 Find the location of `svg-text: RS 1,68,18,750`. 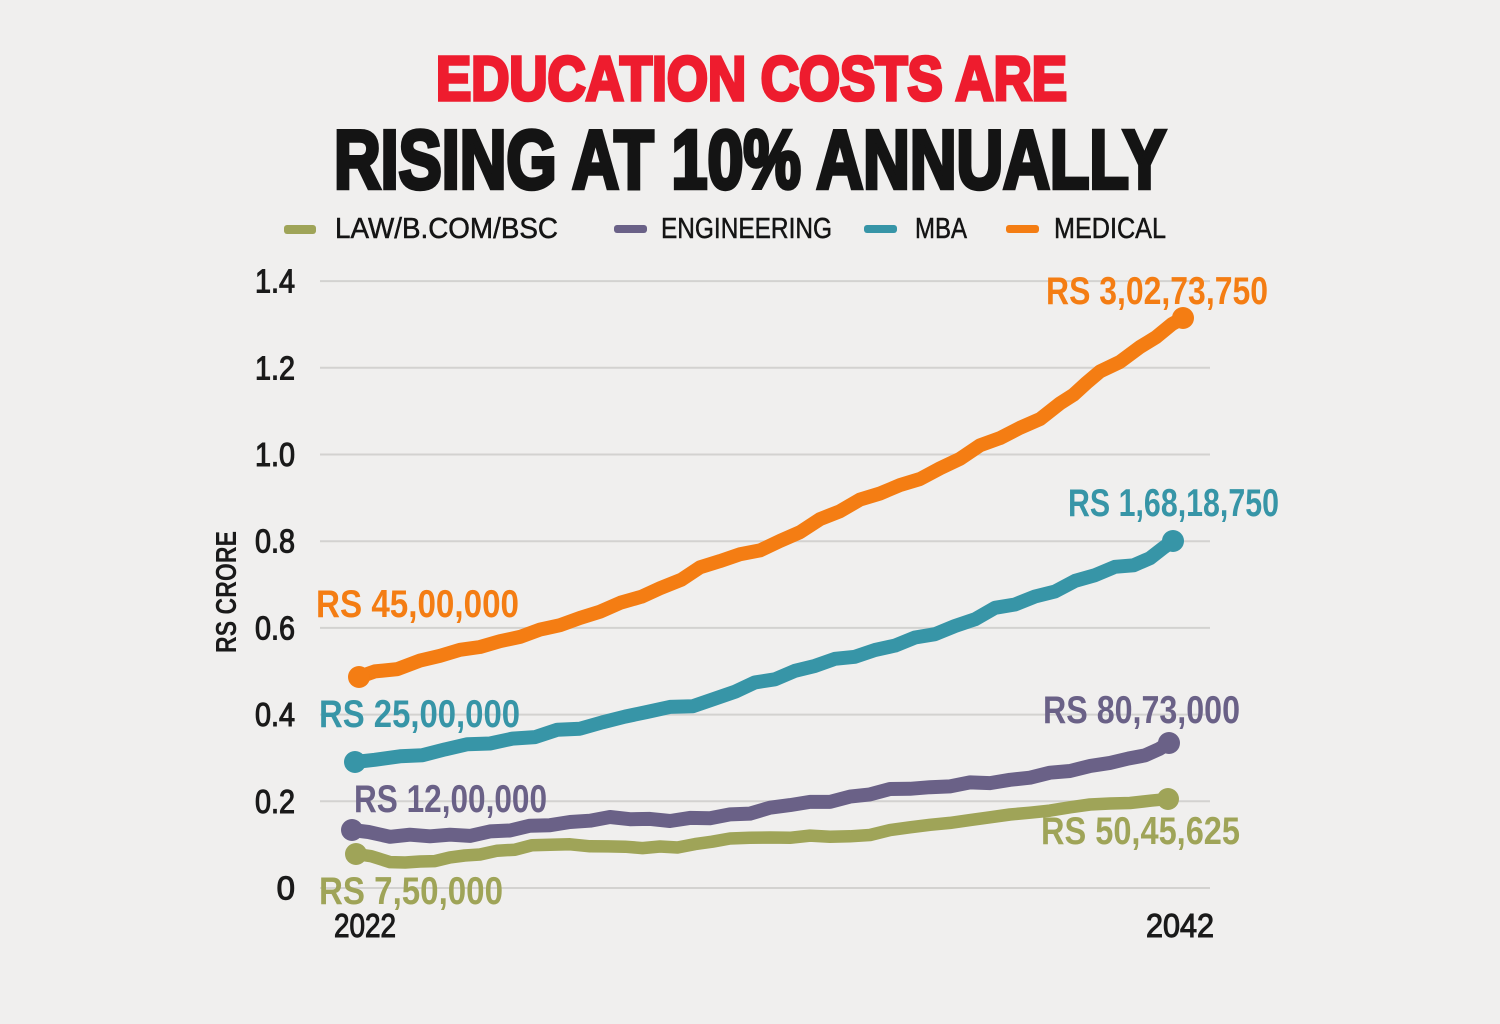

svg-text: RS 1,68,18,750 is located at coordinates (1173, 503).